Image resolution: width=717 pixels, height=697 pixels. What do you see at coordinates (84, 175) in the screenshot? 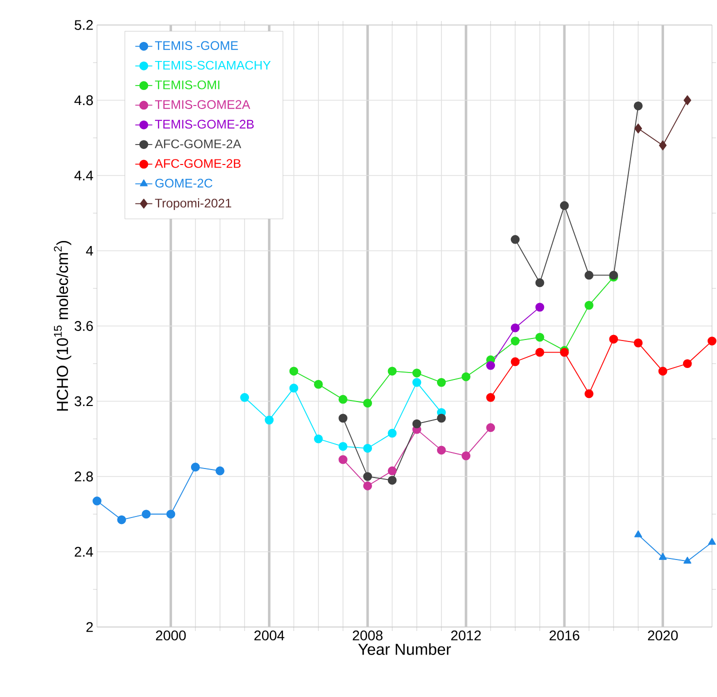
I see `y-tick-label: 4.4` at bounding box center [84, 175].